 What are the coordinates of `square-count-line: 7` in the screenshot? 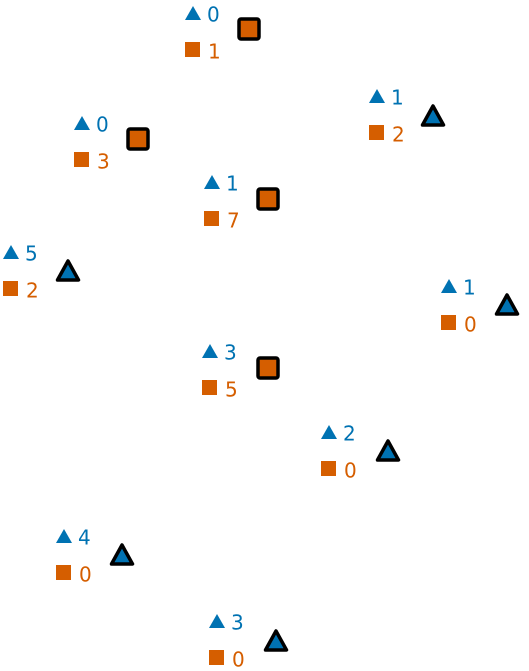 It's located at (222, 220).